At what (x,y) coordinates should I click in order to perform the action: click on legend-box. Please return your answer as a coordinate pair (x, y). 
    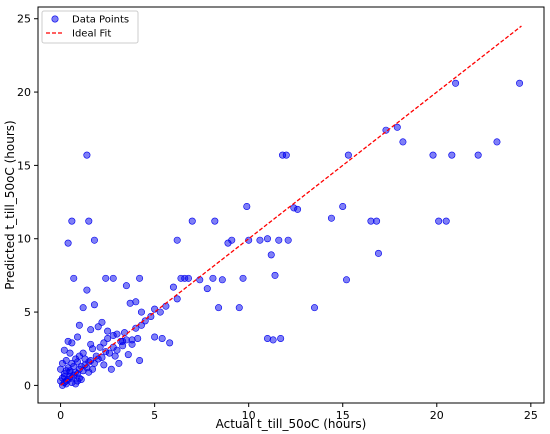
    Looking at the image, I should click on (90, 27).